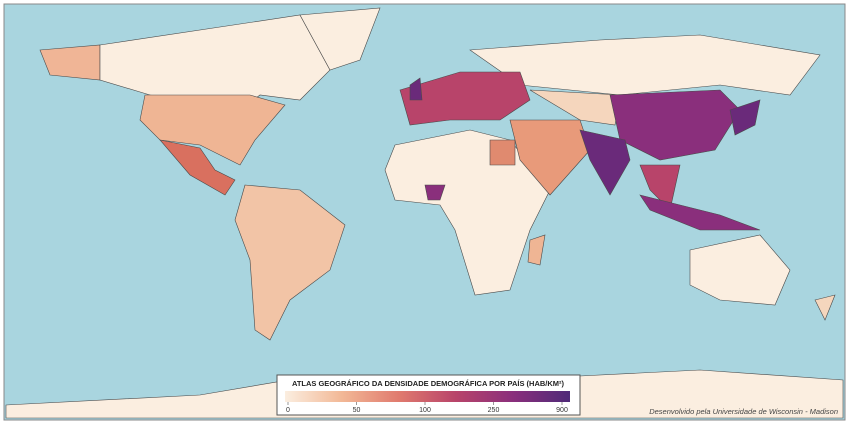 The height and width of the screenshot is (424, 849). Describe the element at coordinates (290, 262) in the screenshot. I see `south-america` at that location.